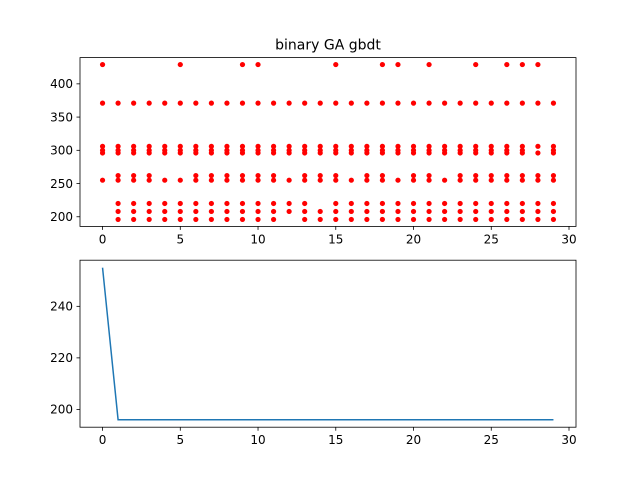 The height and width of the screenshot is (480, 640). I want to click on y-tick-label: 400, so click(61, 84).